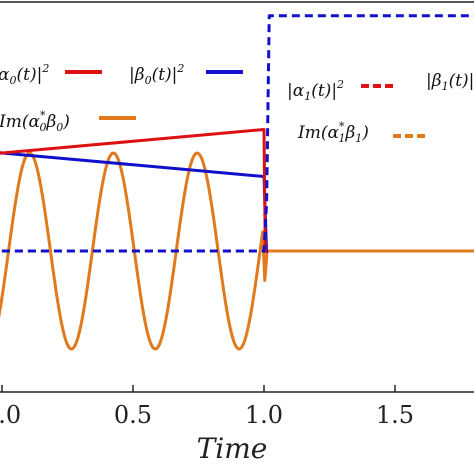 This screenshot has height=474, width=474. Describe the element at coordinates (264, 415) in the screenshot. I see `x-tick-label: 1.0` at that location.